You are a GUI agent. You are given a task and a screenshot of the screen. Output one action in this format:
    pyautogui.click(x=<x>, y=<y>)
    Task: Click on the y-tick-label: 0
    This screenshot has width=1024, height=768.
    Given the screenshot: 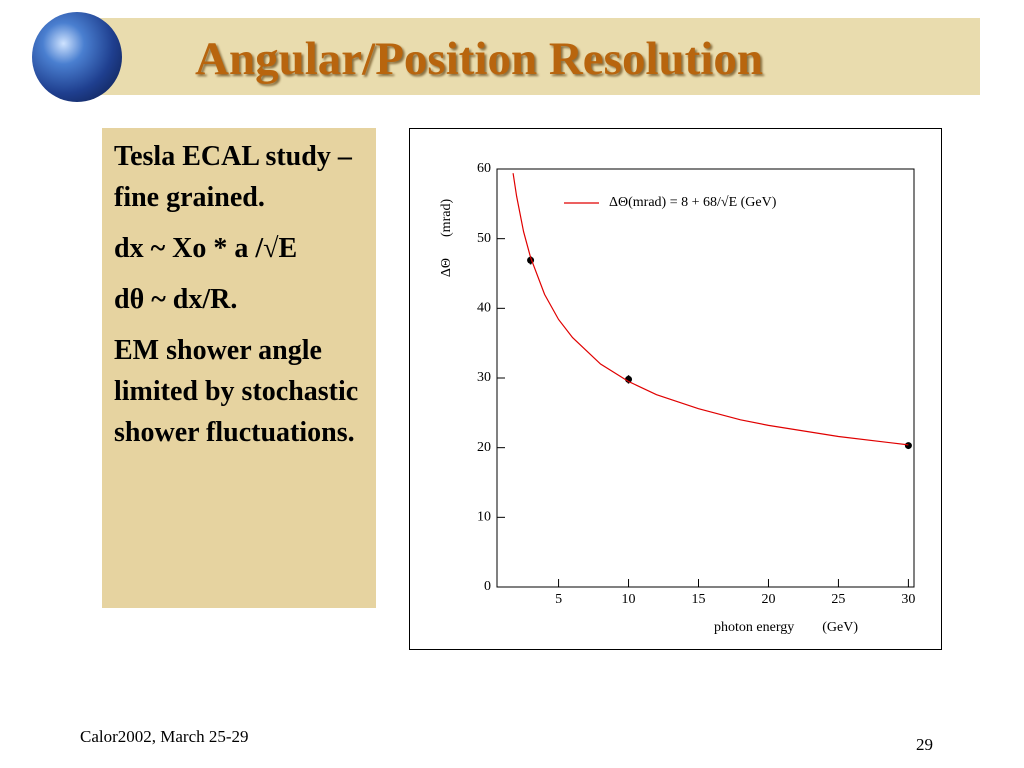 What is the action you would take?
    pyautogui.click(x=487, y=586)
    